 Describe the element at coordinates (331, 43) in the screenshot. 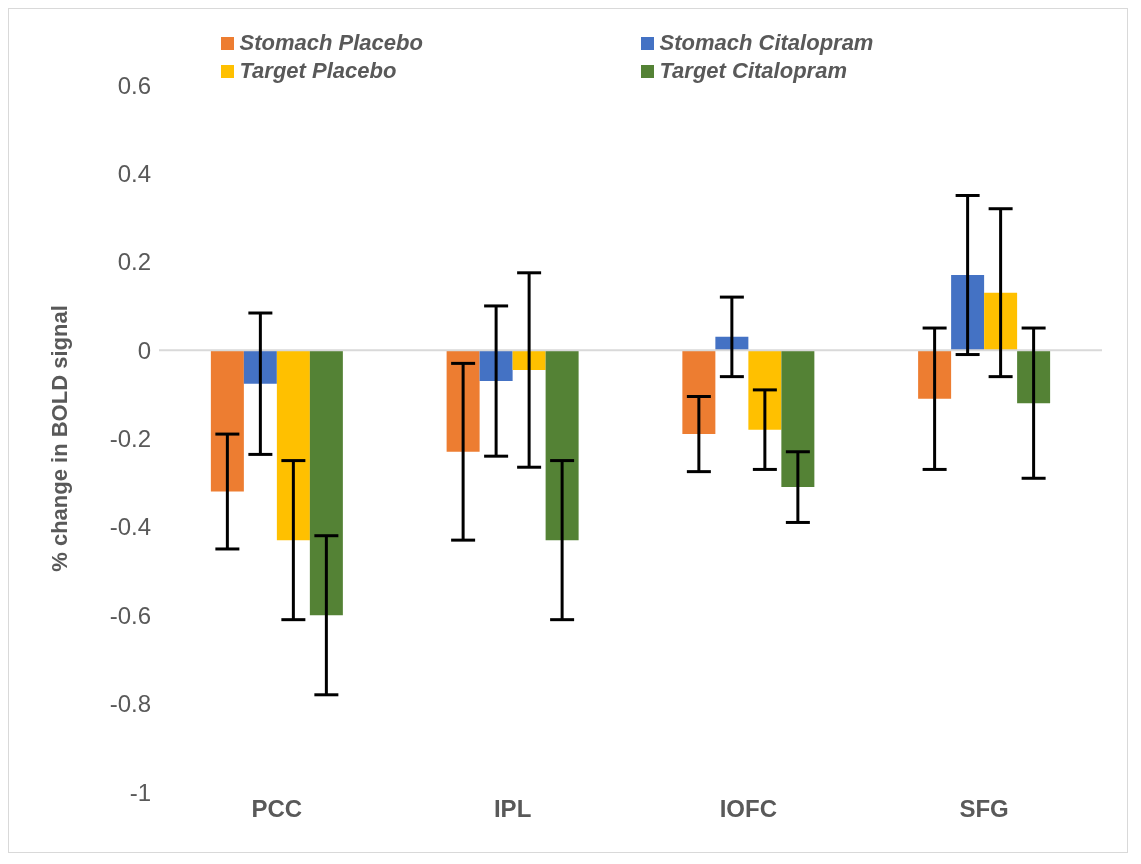

I see `legend-label: Stomach Placebo` at that location.